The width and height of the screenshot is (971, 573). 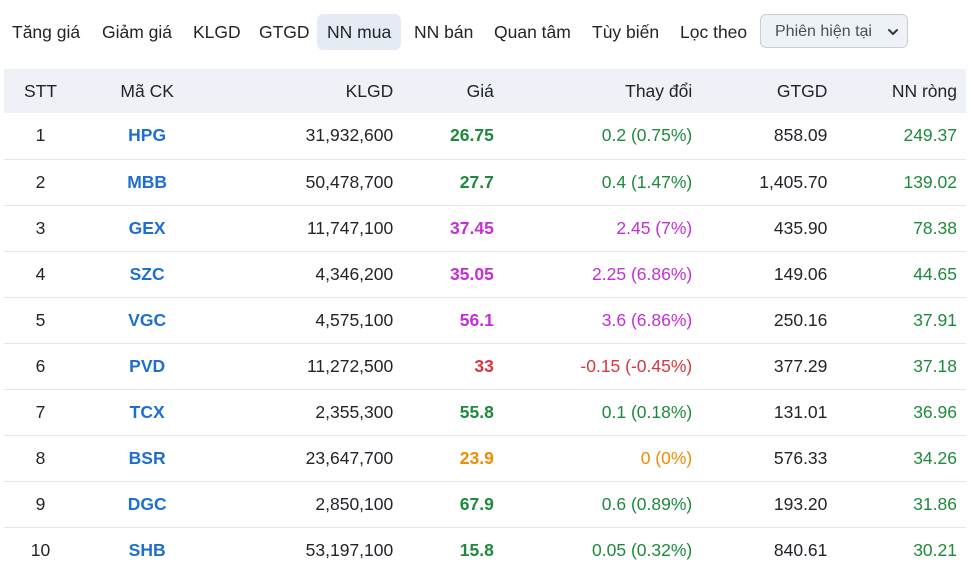 I want to click on cell-volume: 31,932,600, so click(x=349, y=135).